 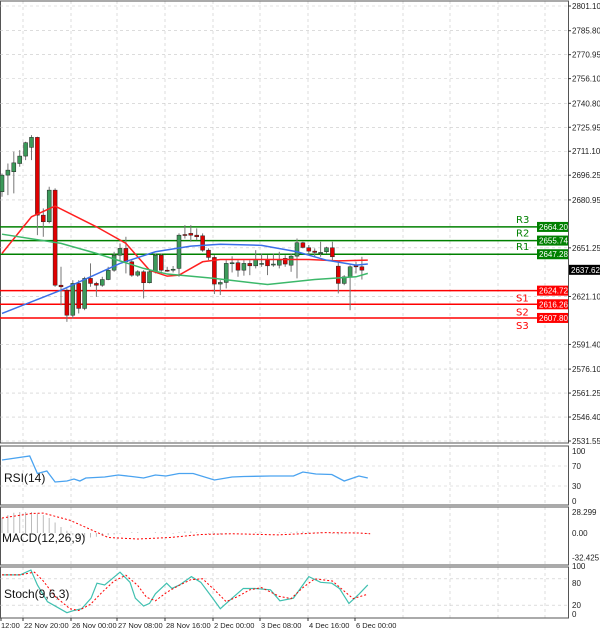 What do you see at coordinates (140, 625) in the screenshot?
I see `time-axis-label: 27 Nov 08:00` at bounding box center [140, 625].